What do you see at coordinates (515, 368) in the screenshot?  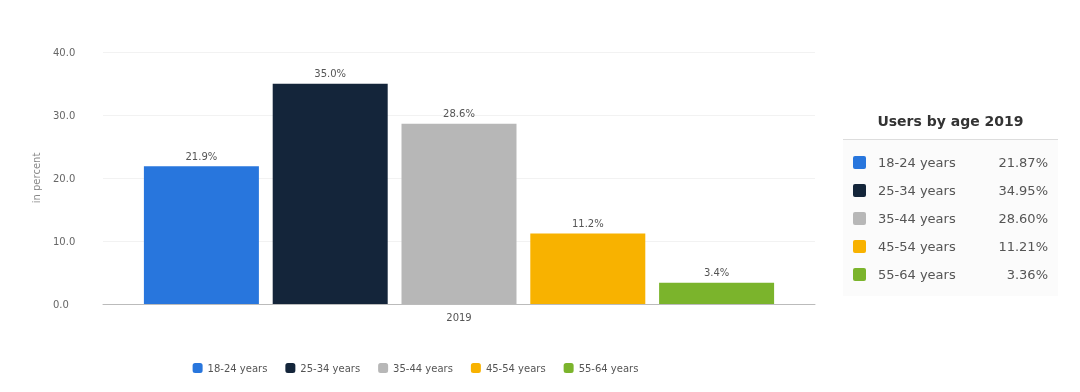 I see `legend-label: 45-54 years` at bounding box center [515, 368].